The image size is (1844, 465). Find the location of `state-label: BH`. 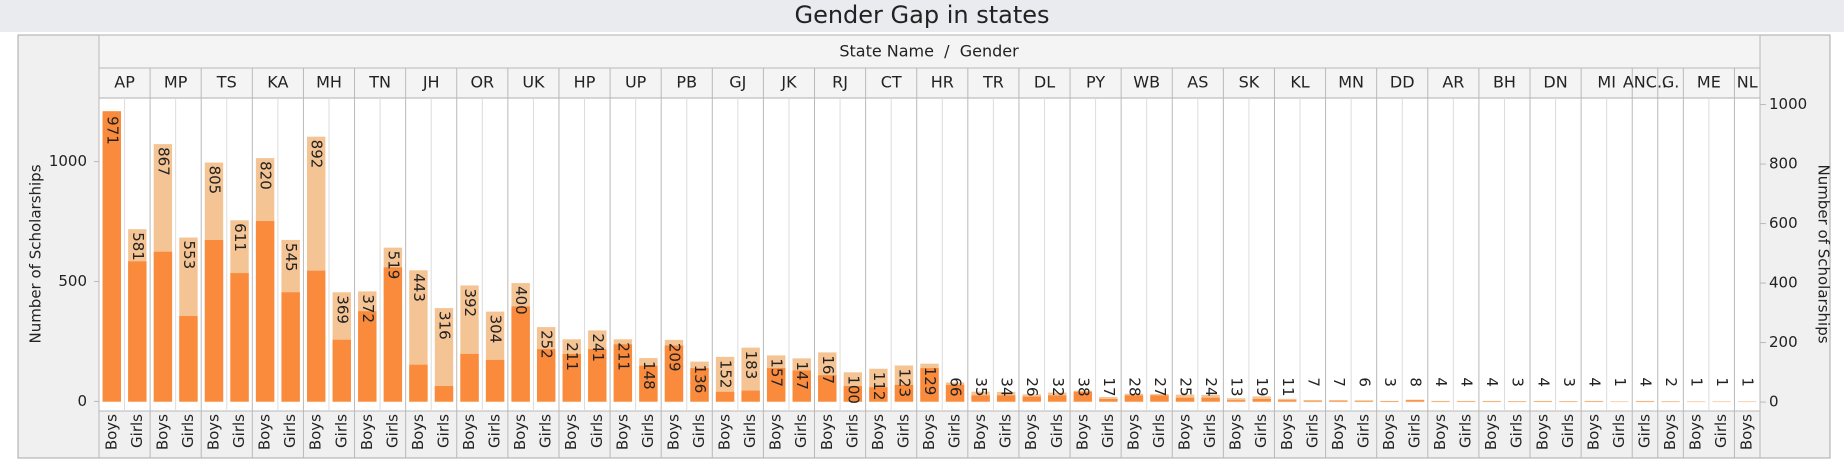

state-label: BH is located at coordinates (1504, 82).